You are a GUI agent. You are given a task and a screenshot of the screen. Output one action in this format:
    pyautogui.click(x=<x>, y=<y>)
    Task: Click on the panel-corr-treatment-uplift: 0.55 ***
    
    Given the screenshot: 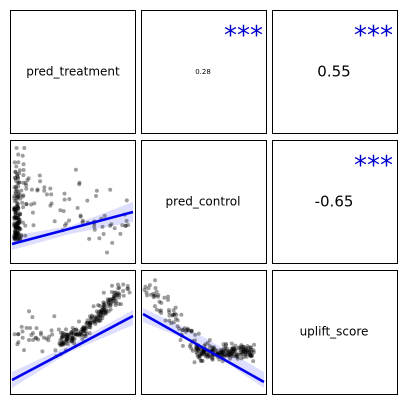 What is the action you would take?
    pyautogui.click(x=335, y=72)
    